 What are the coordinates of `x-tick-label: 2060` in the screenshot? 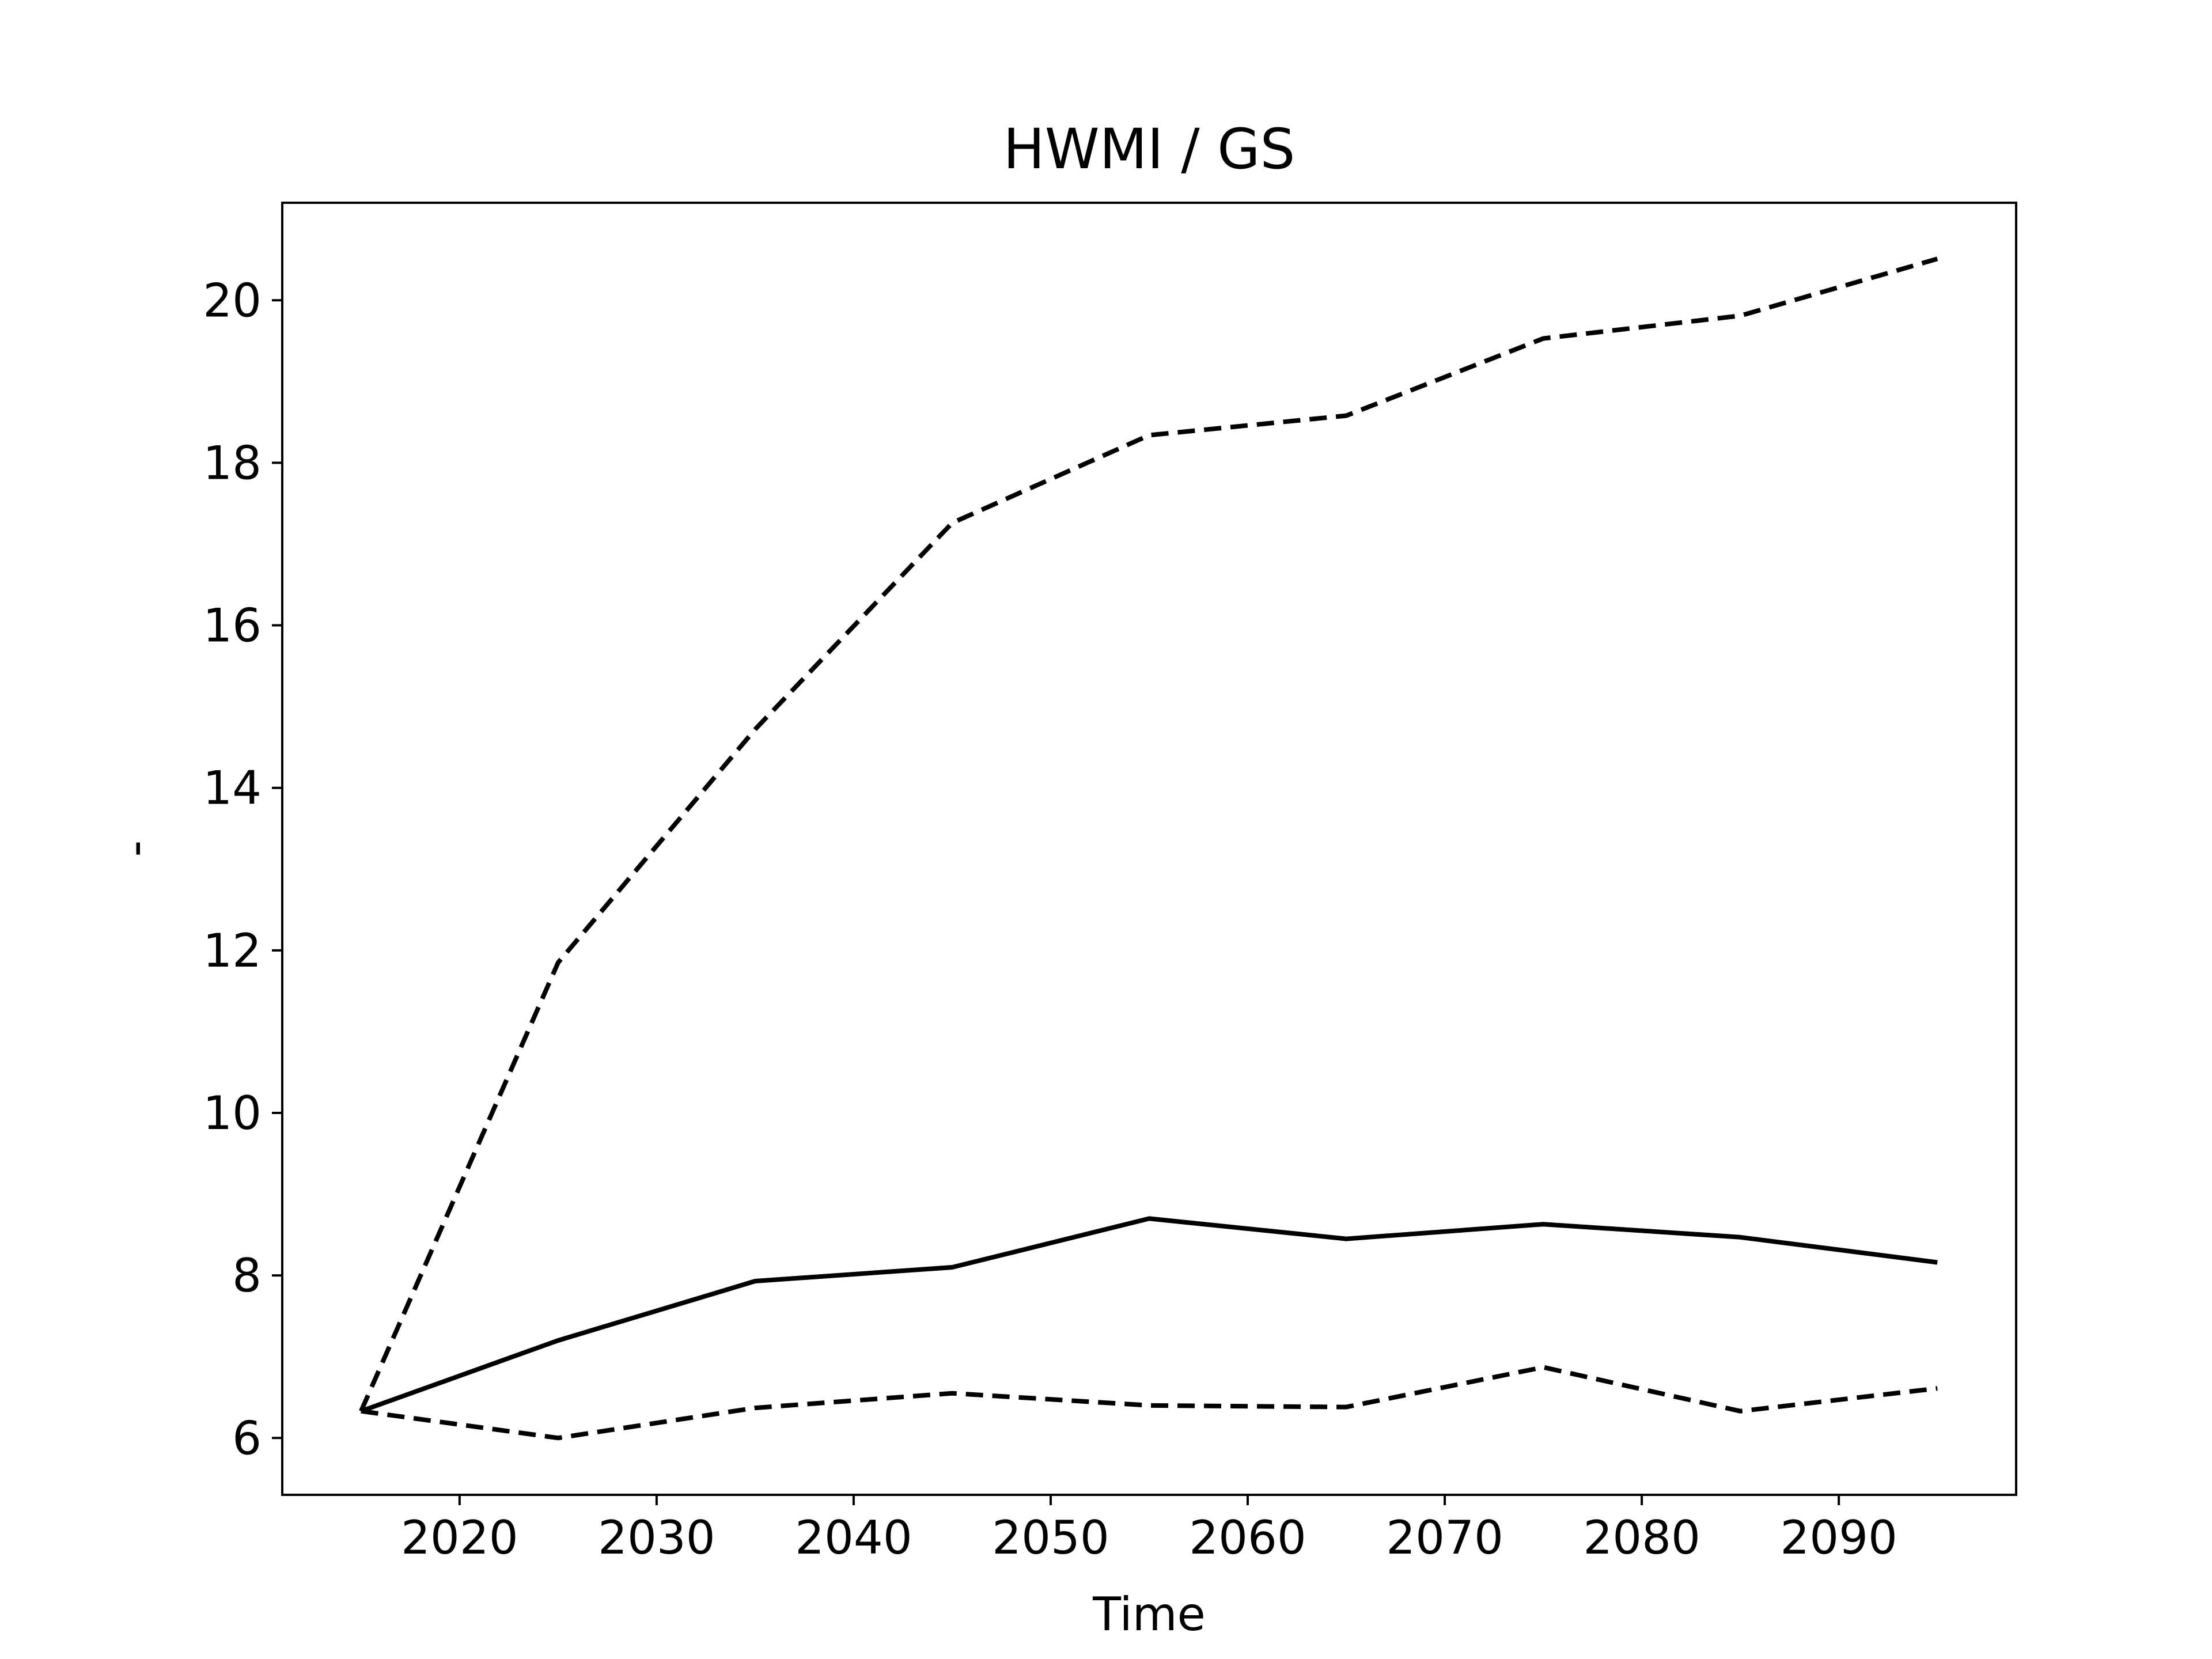 It's located at (1247, 1538).